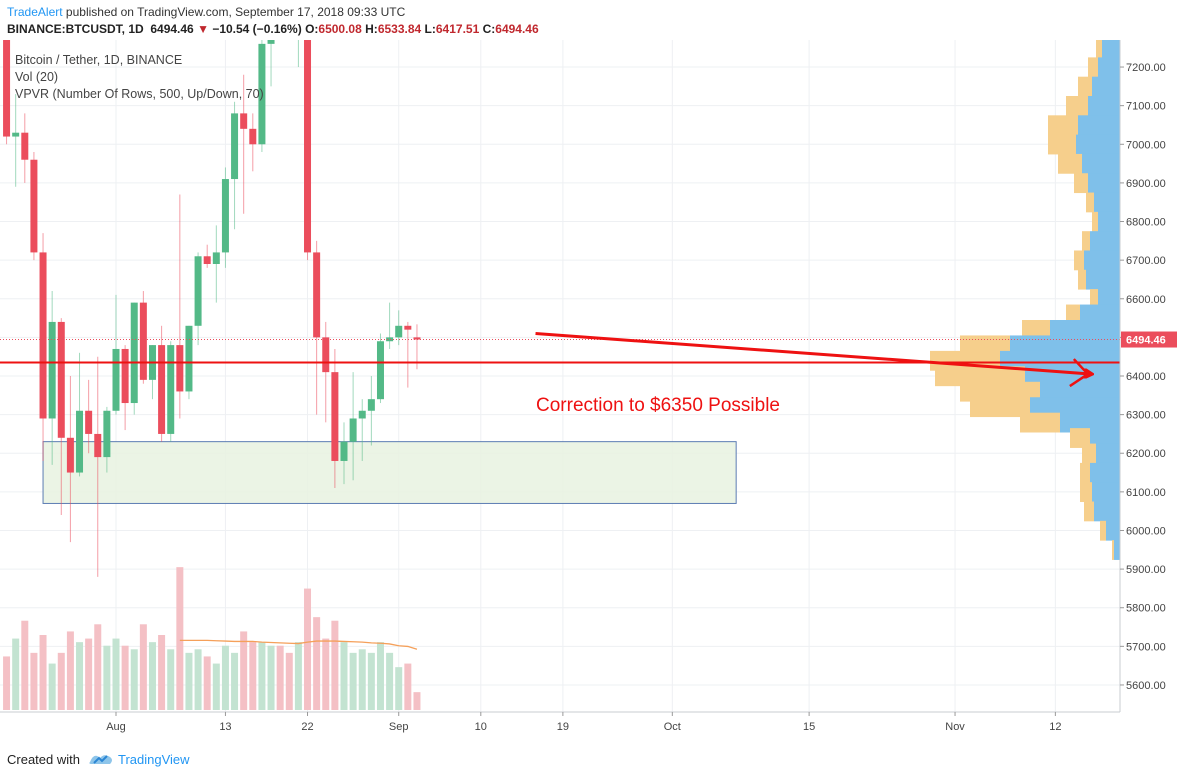 This screenshot has height=776, width=1178. I want to click on support-zone, so click(389, 472).